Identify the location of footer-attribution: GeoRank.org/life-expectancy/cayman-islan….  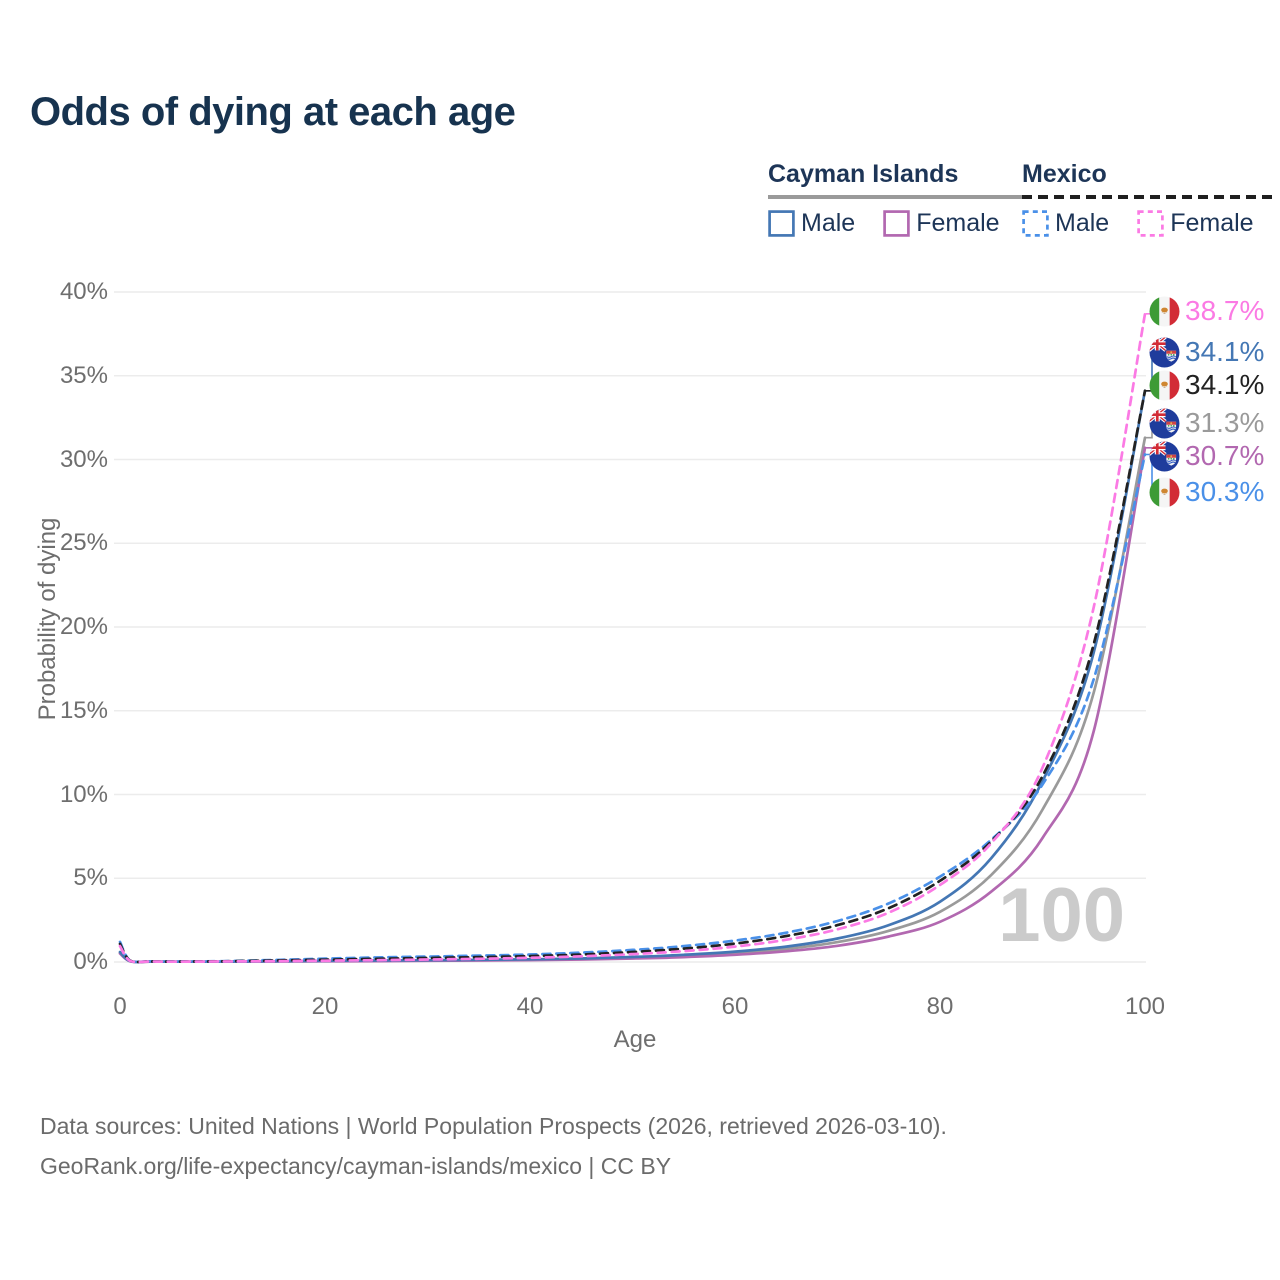
(356, 1166).